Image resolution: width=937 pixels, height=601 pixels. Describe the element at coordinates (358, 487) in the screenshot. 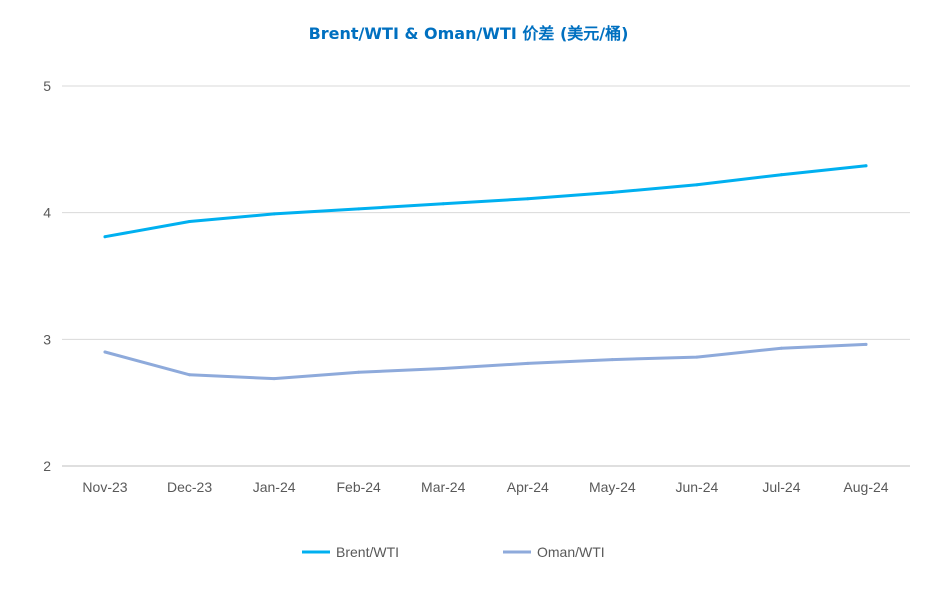

I see `x-tick-label: Feb-24` at that location.